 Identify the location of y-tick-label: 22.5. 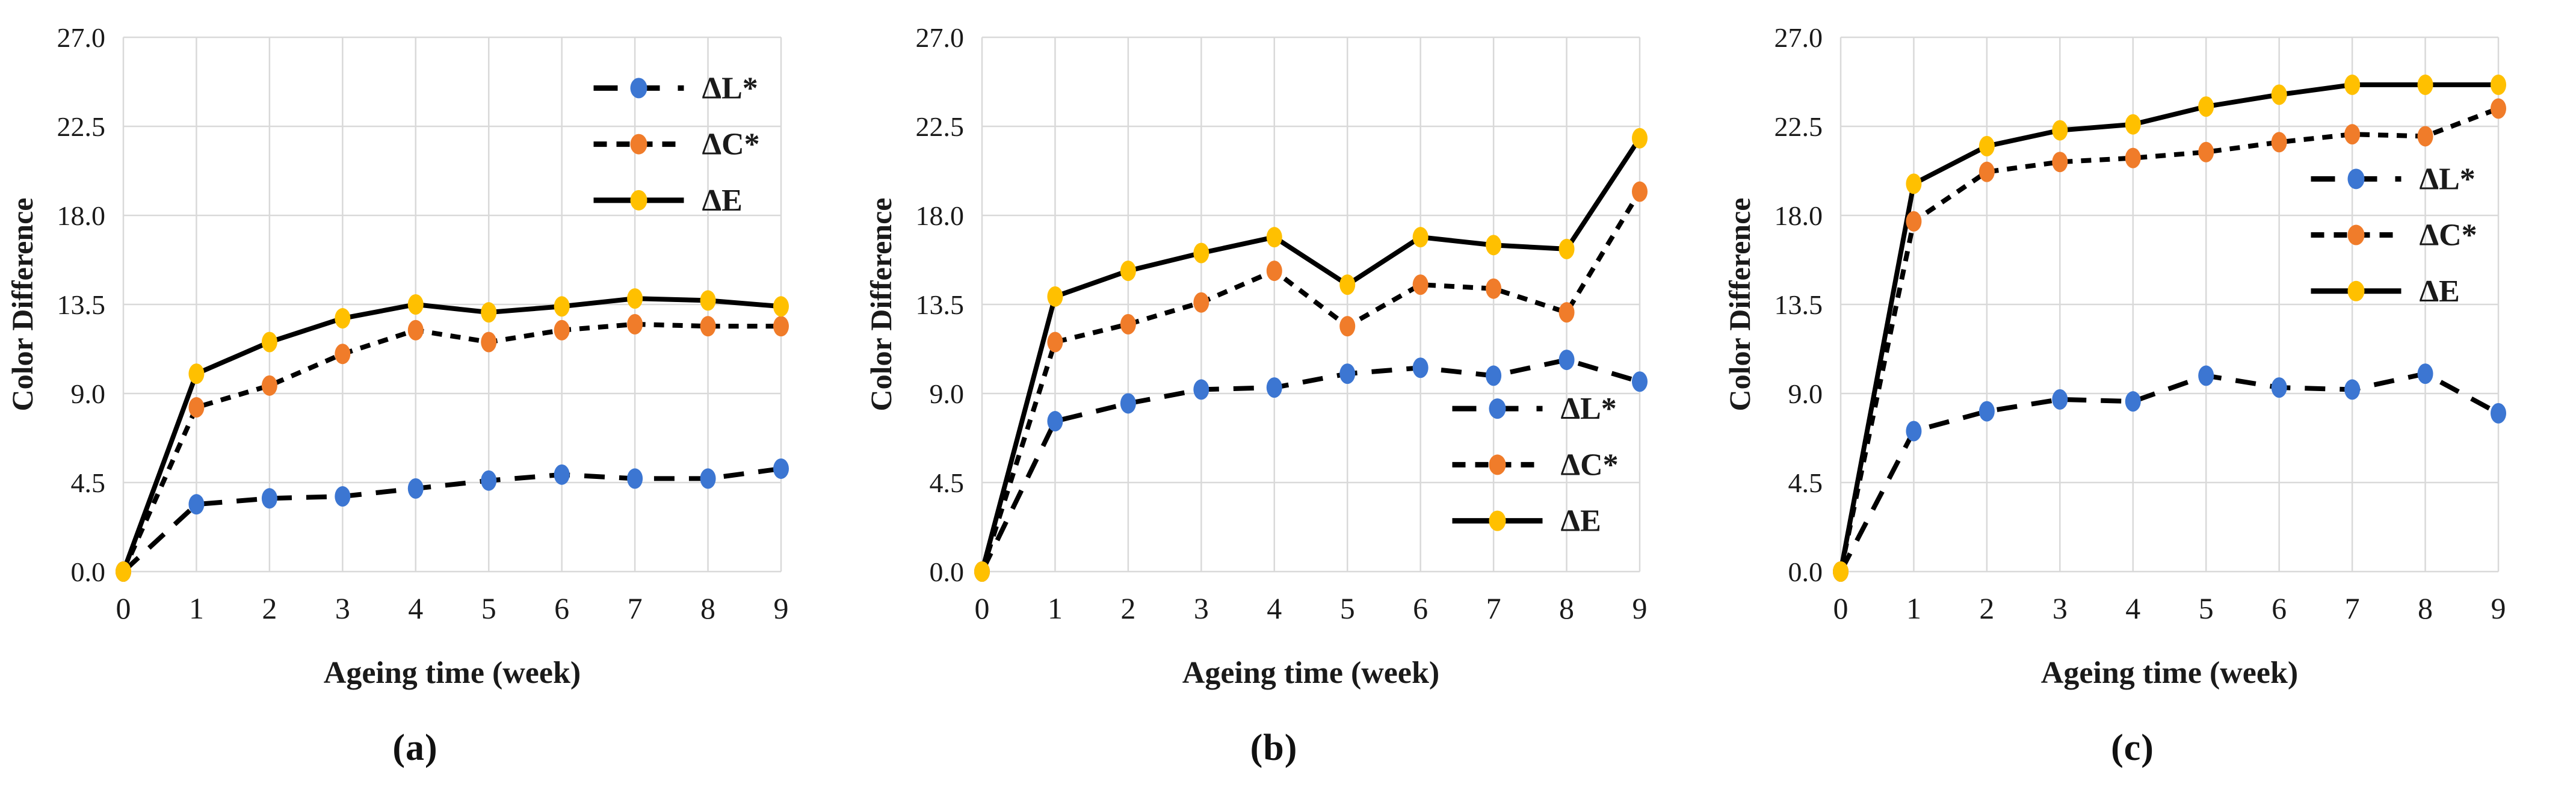
(1798, 126).